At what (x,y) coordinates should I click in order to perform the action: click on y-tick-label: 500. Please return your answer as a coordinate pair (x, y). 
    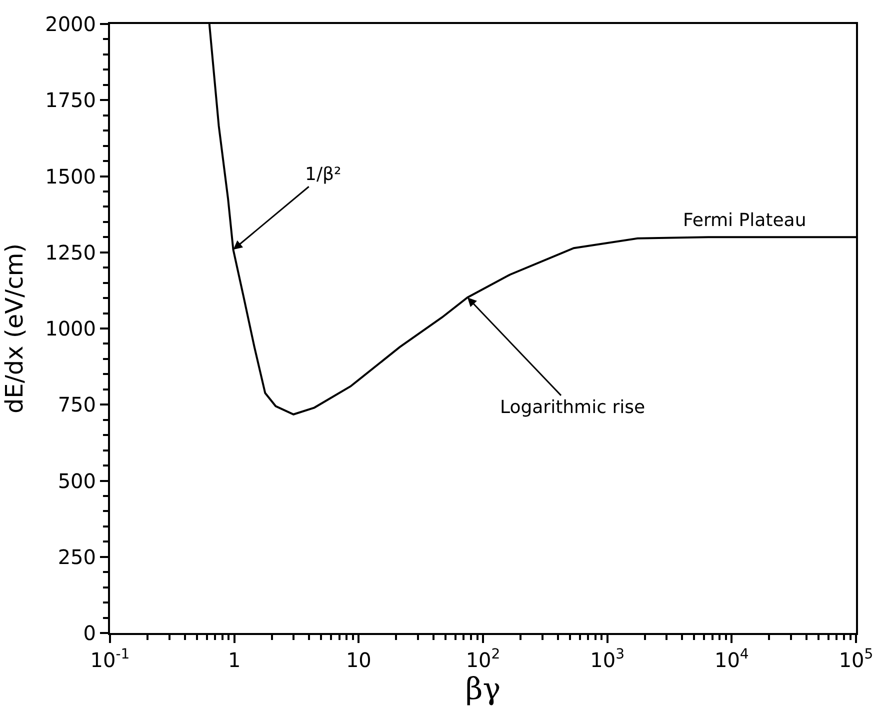
    Looking at the image, I should click on (77, 480).